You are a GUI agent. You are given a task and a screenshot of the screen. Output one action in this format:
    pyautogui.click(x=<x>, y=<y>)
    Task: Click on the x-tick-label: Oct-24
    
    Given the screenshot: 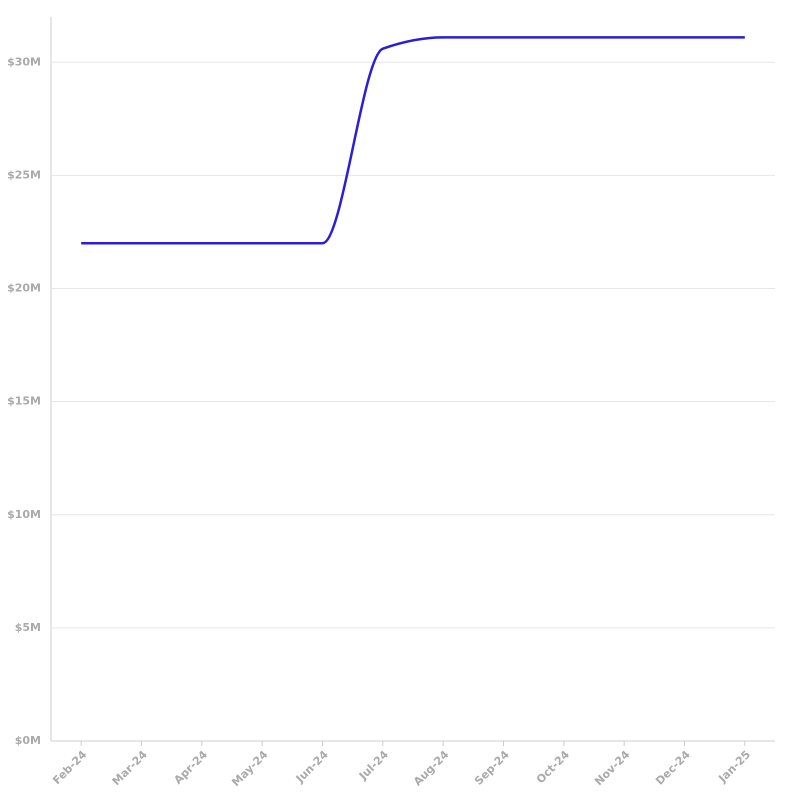 What is the action you would take?
    pyautogui.click(x=553, y=767)
    